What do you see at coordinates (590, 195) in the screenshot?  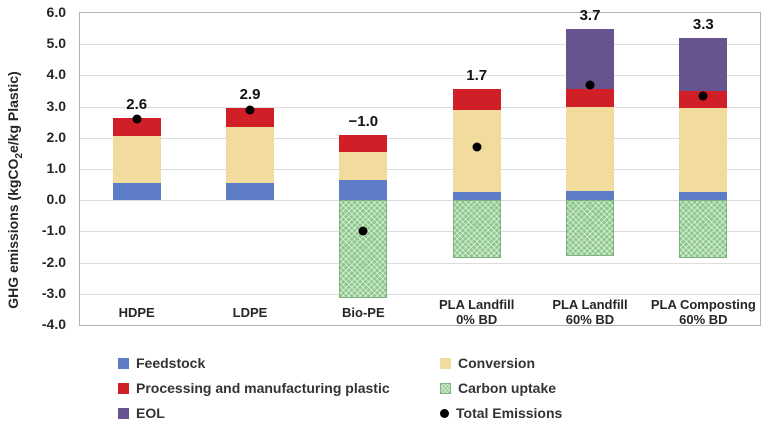 I see `bar-segment-feedstock-pla-landfill-60-bd` at bounding box center [590, 195].